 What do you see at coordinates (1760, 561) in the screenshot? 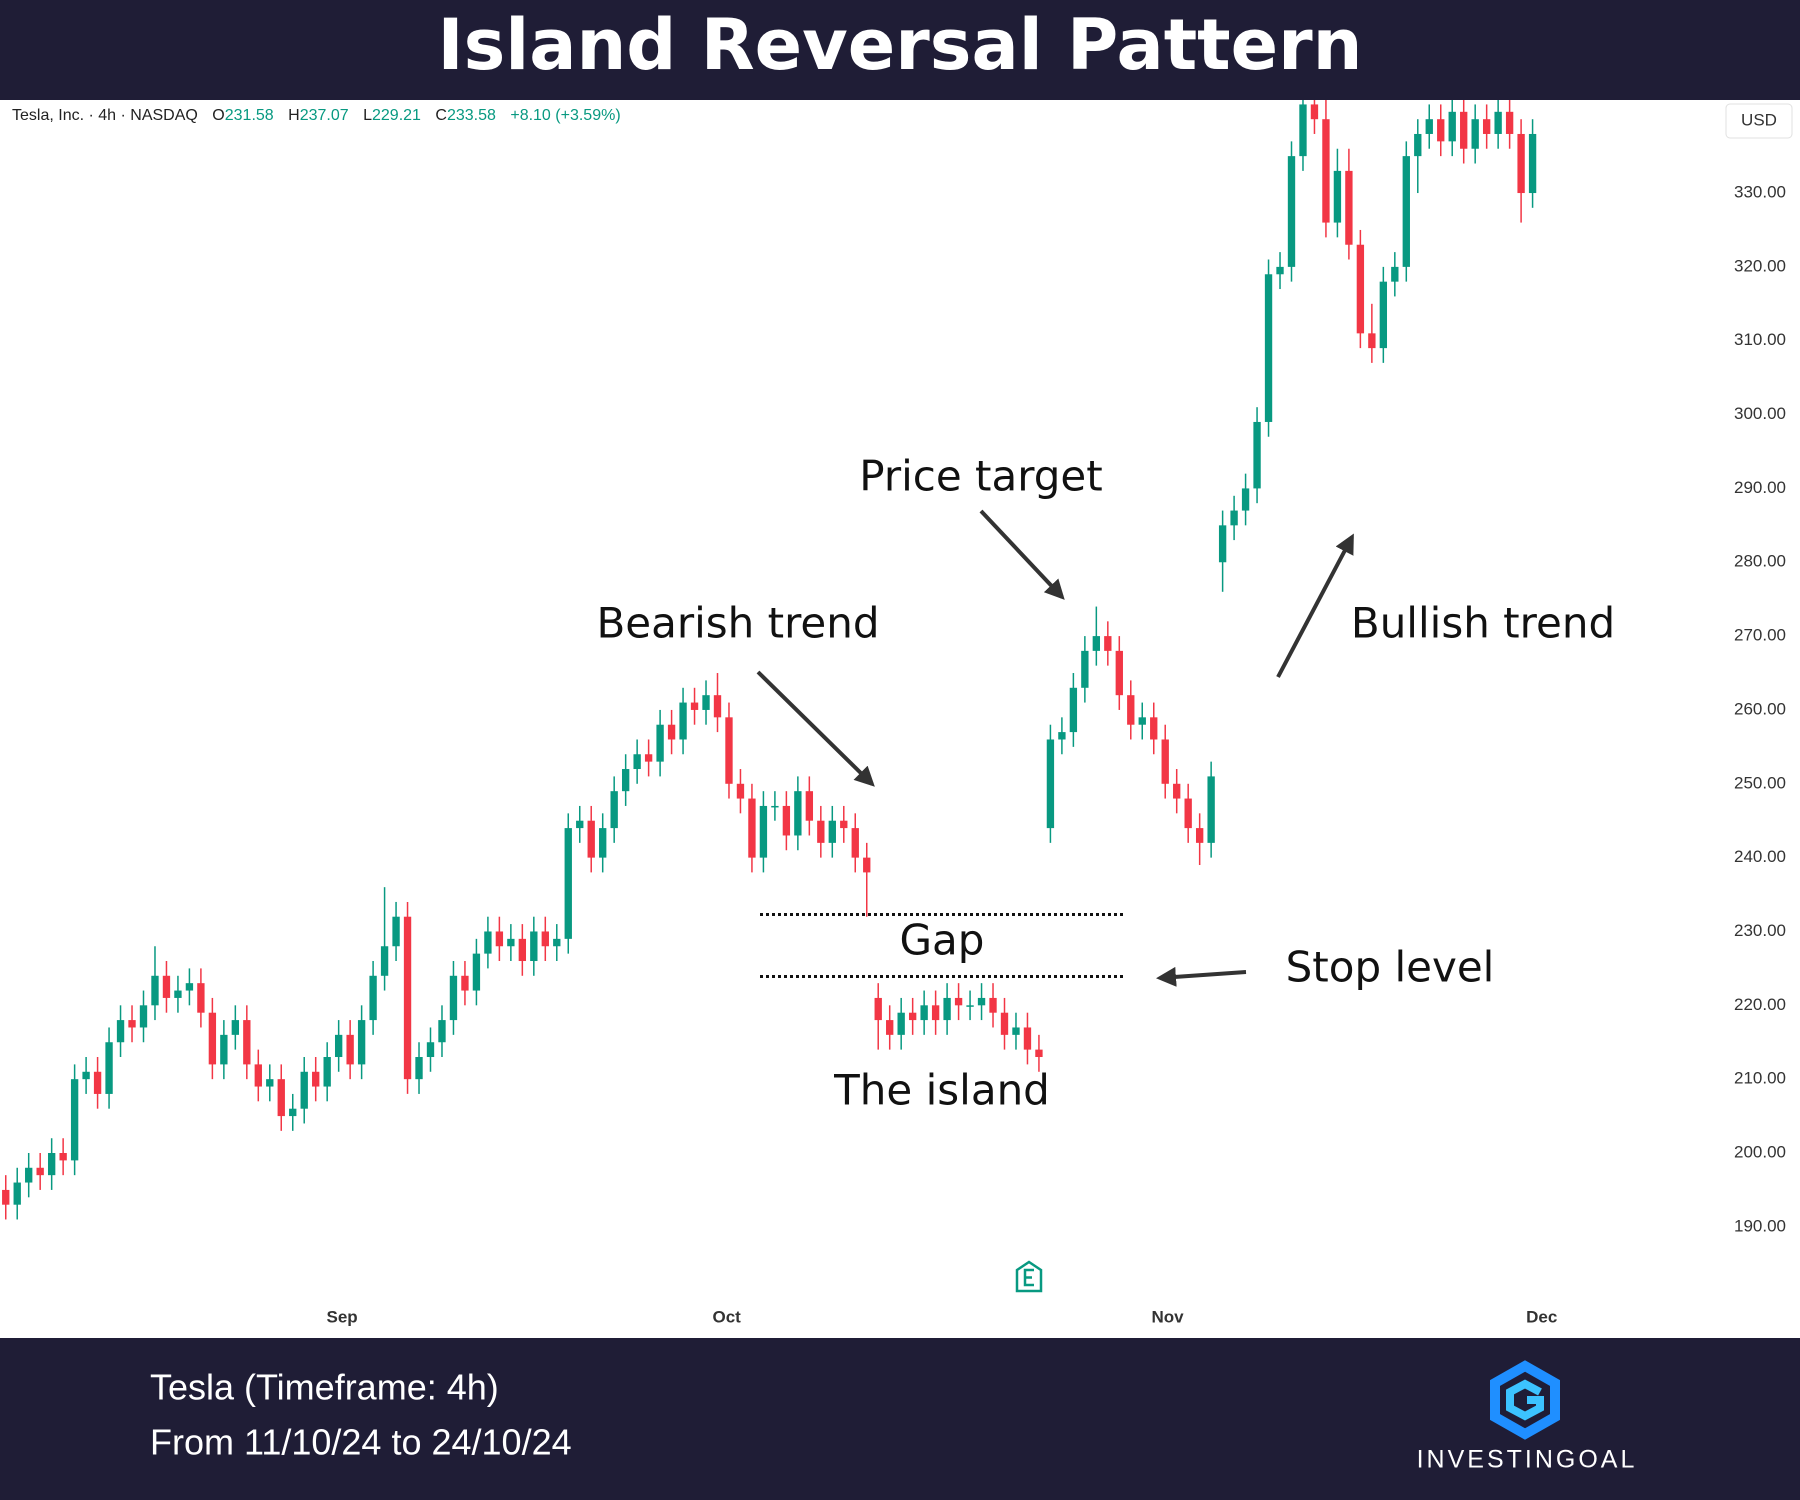
I see `y-tick-label: 280.00` at bounding box center [1760, 561].